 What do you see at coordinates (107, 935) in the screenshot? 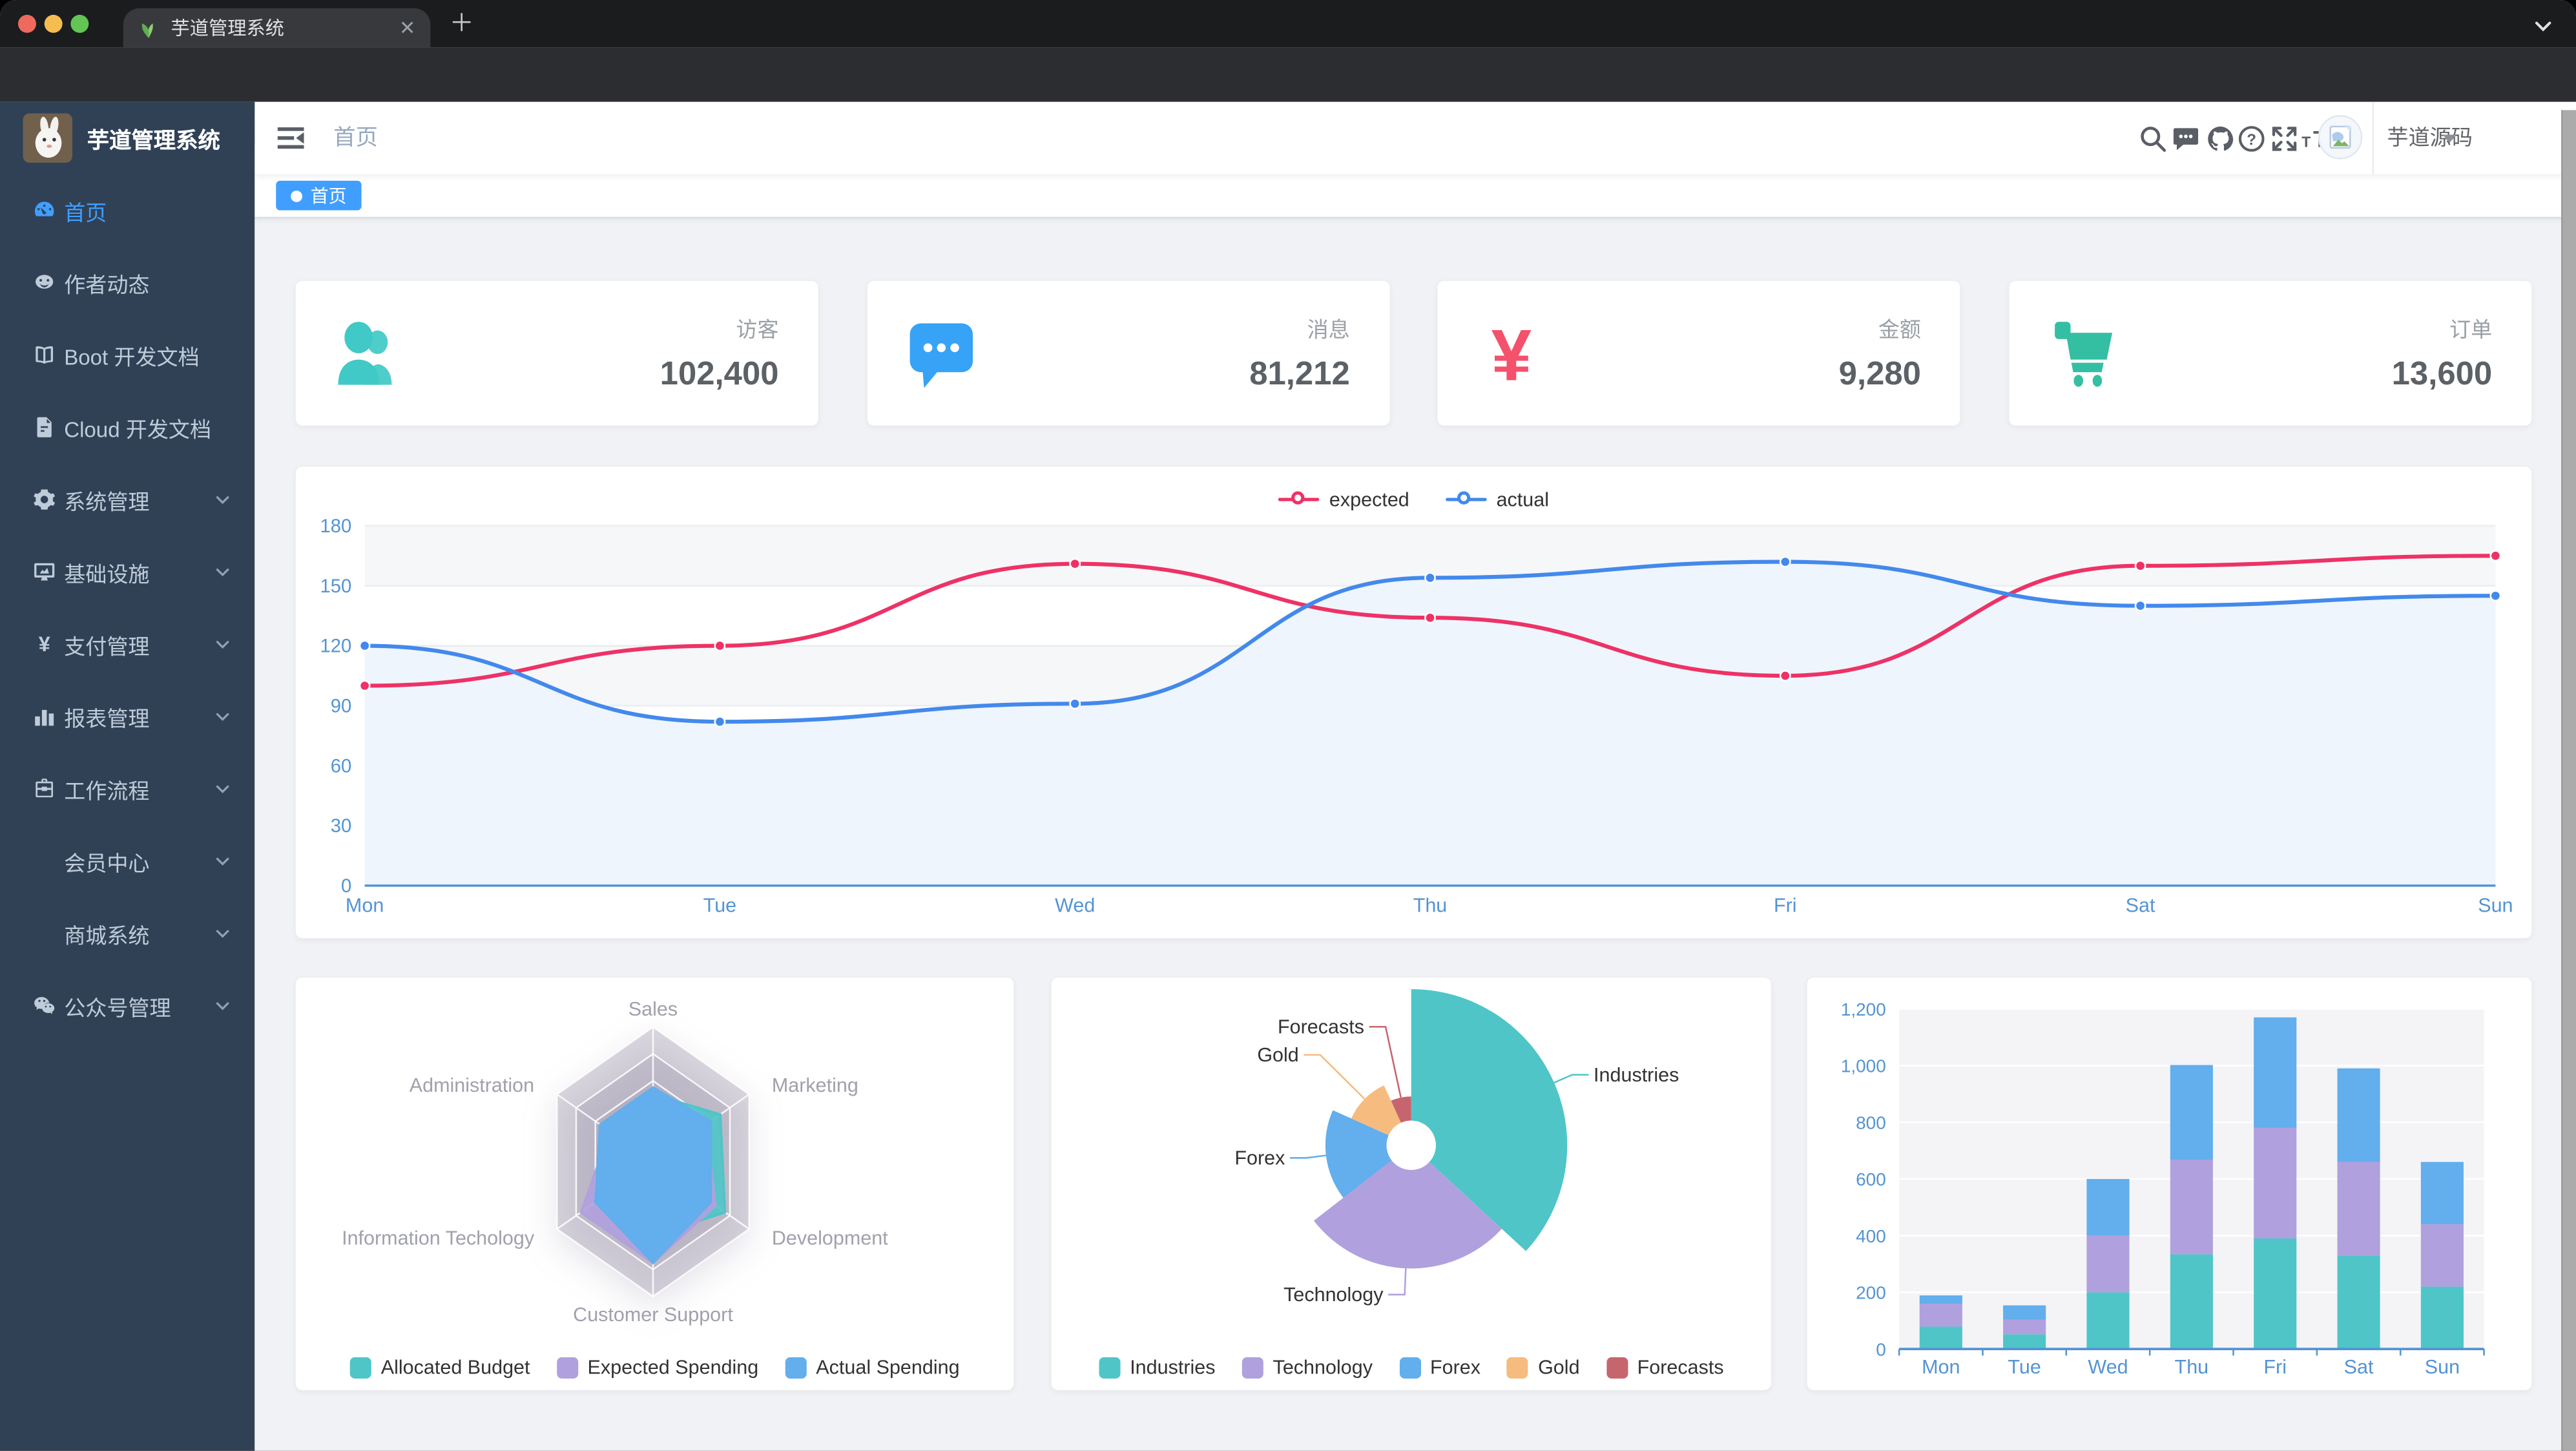
I see `sidebar-item-label: 商城系统` at bounding box center [107, 935].